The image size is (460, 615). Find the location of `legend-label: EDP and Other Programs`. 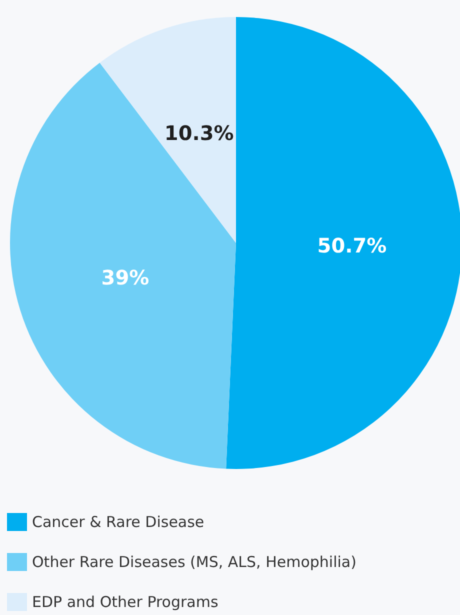

legend-label: EDP and Other Programs is located at coordinates (125, 602).